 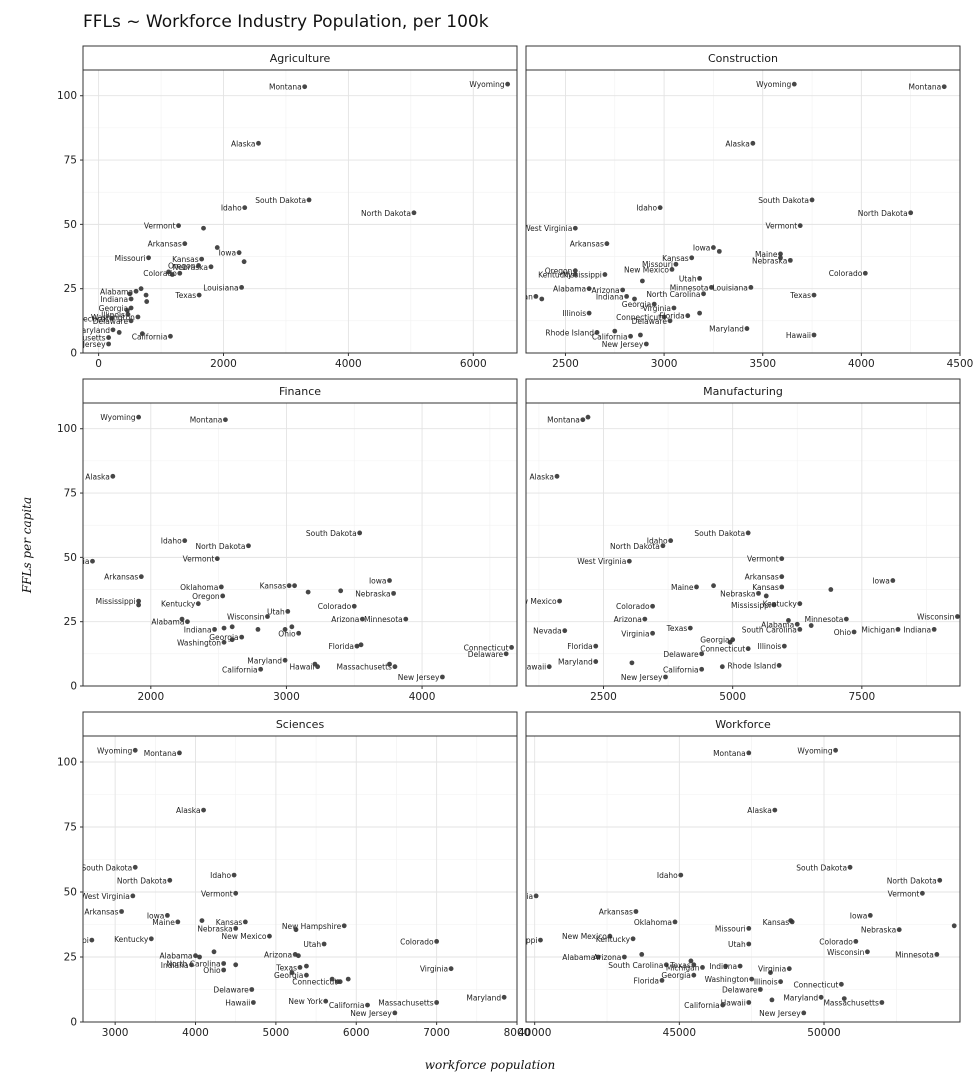 What do you see at coordinates (508, 84) in the screenshot?
I see `point-wyoming` at bounding box center [508, 84].